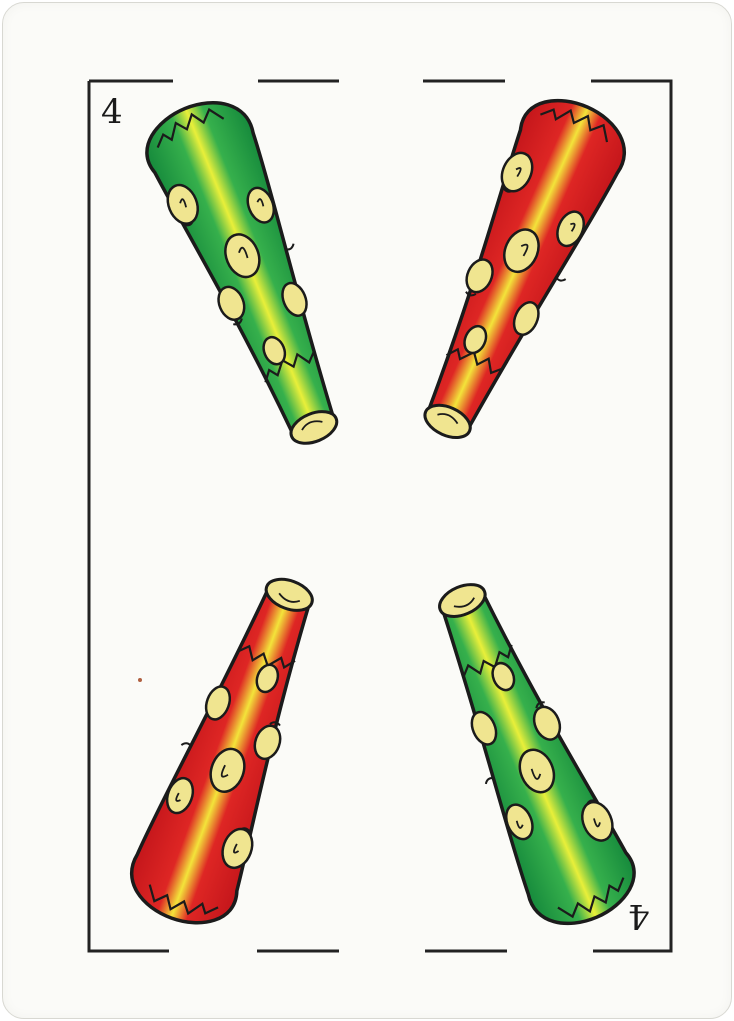 The image size is (734, 1021). What do you see at coordinates (639, 916) in the screenshot?
I see `rank-index-bottom: 4` at bounding box center [639, 916].